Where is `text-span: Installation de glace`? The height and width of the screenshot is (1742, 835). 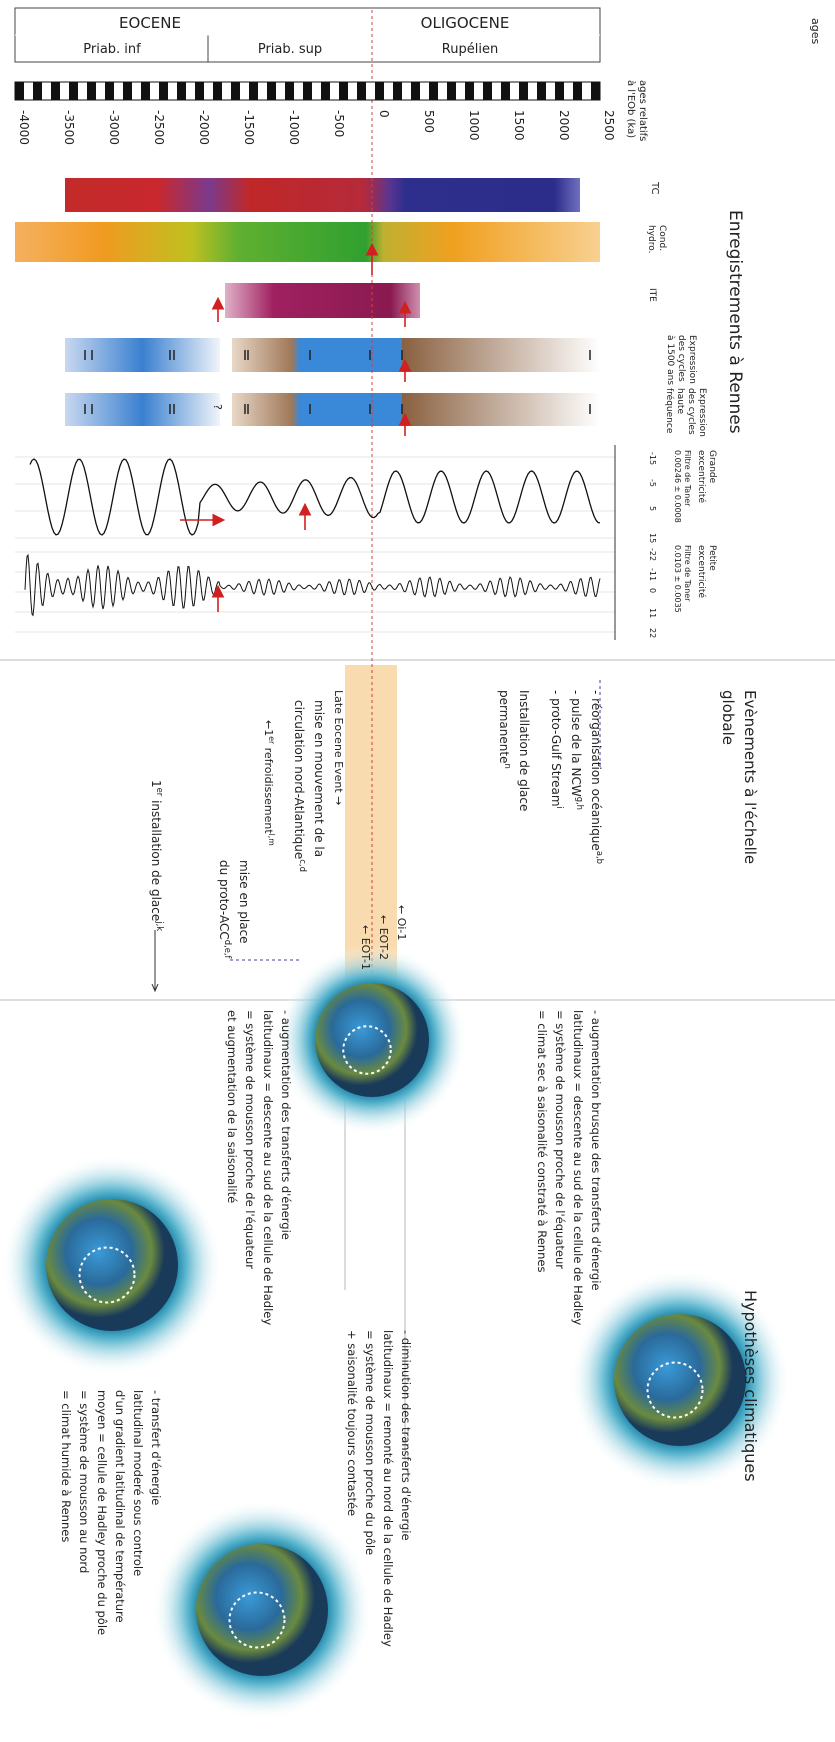
text-span: Installation de glace is located at coordinates (524, 750).